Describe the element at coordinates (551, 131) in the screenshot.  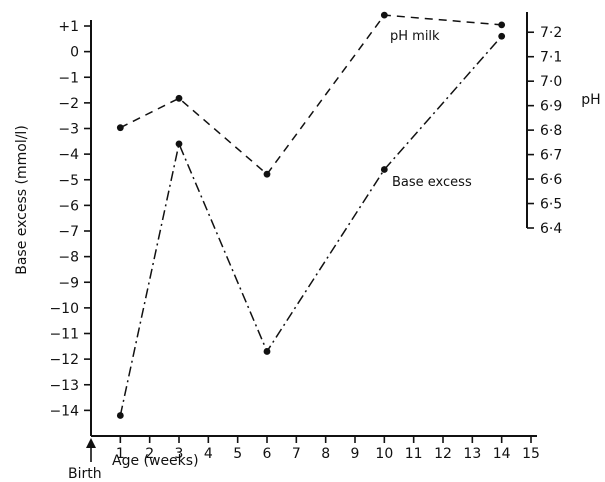
I see `y-right-tick-label: 6·8` at that location.